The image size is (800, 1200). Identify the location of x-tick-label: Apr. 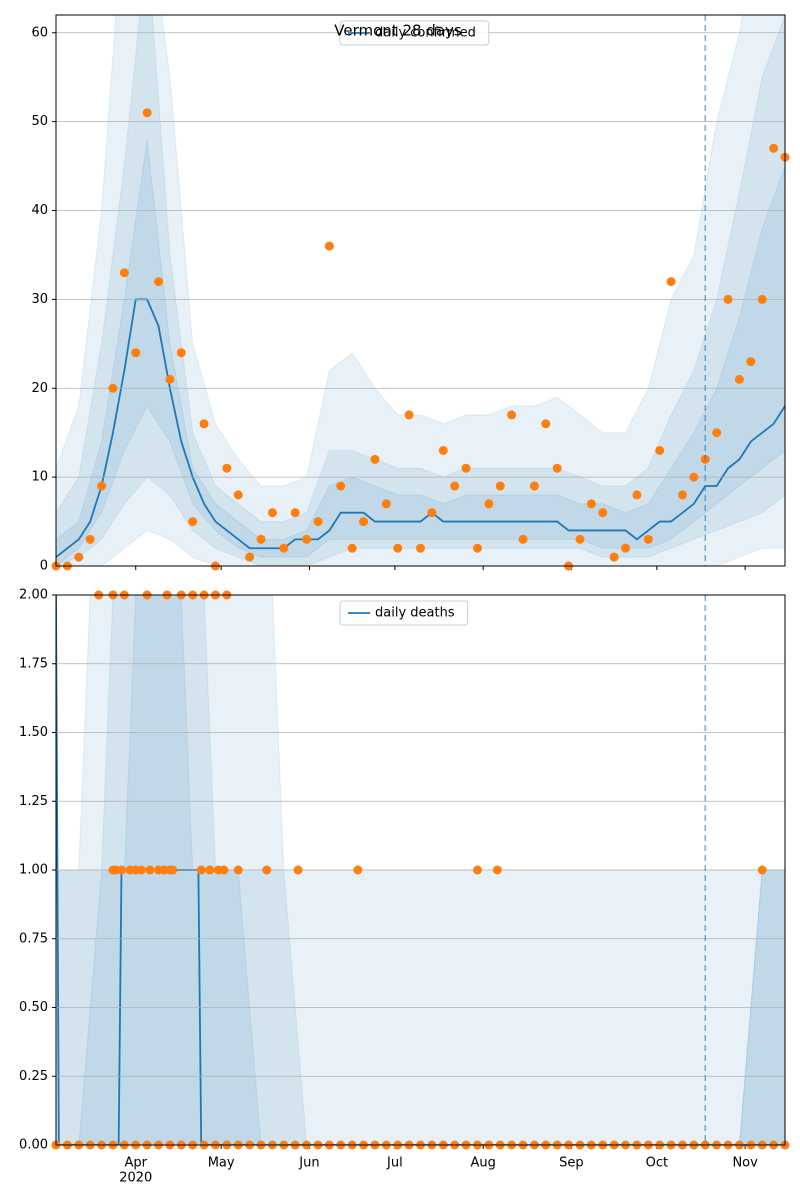
(135, 1163).